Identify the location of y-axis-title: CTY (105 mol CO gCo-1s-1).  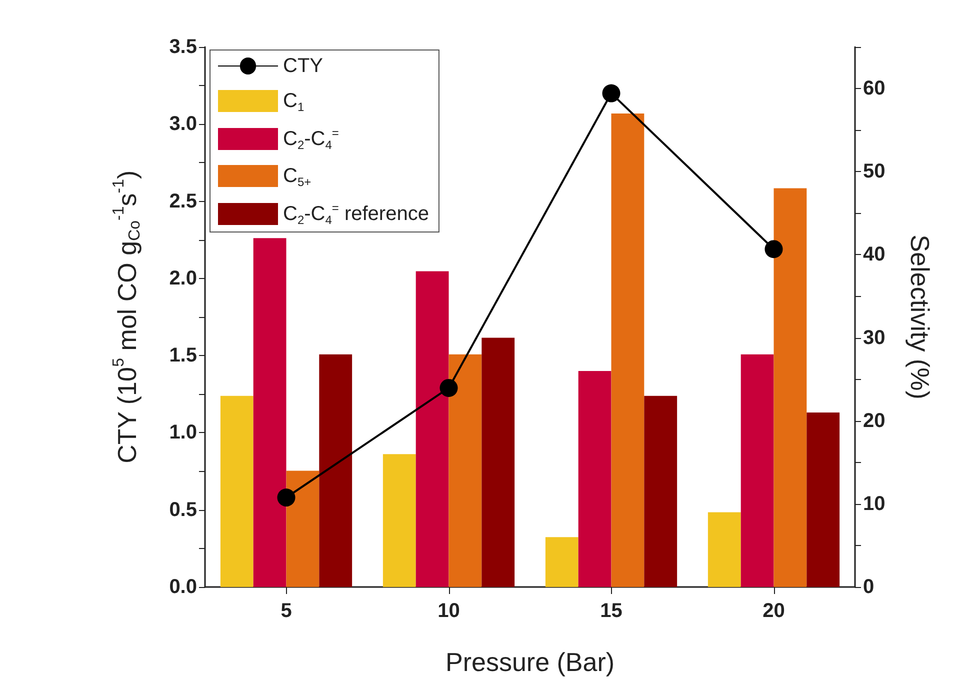
(127, 317).